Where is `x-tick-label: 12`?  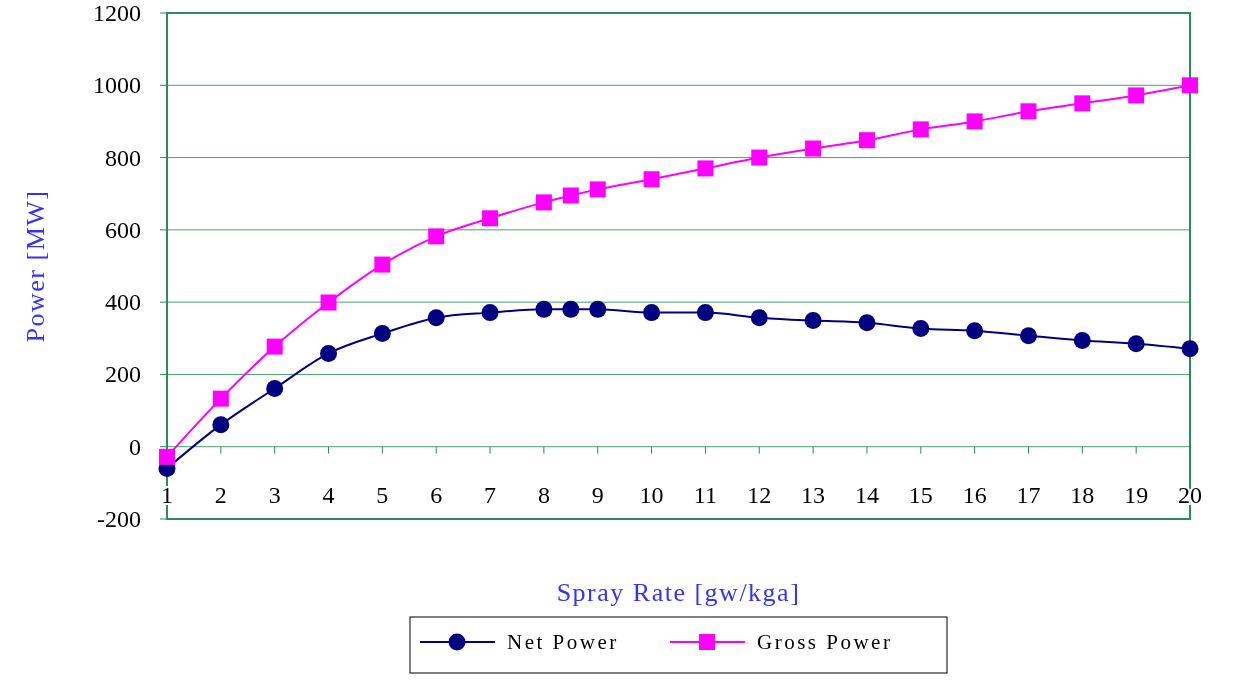
x-tick-label: 12 is located at coordinates (759, 494).